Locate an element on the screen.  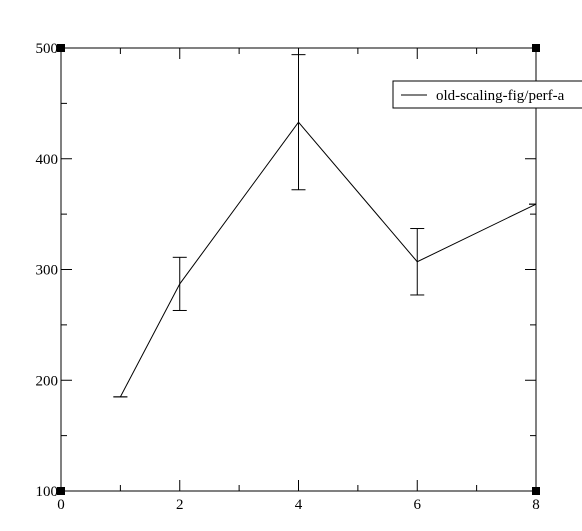
y-tick-label: 300 is located at coordinates (47, 271).